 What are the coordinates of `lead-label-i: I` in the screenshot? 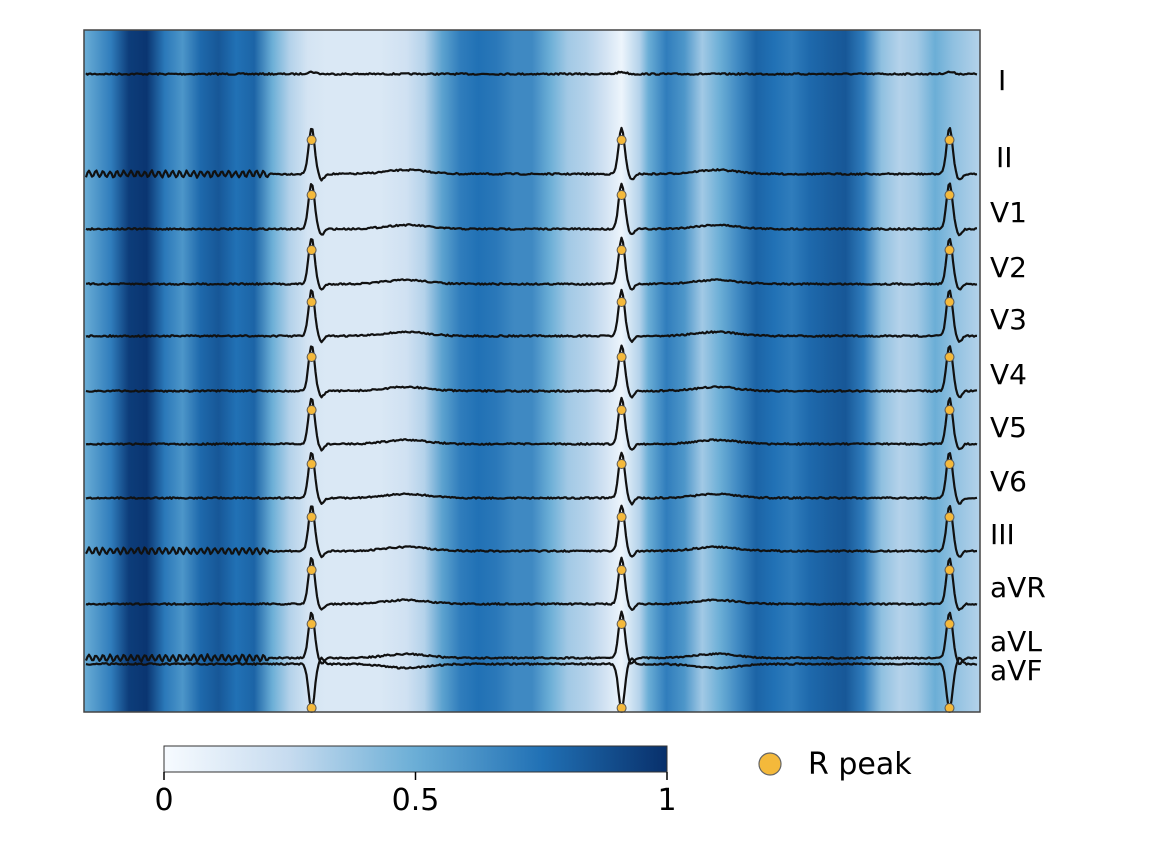 It's located at (1002, 80).